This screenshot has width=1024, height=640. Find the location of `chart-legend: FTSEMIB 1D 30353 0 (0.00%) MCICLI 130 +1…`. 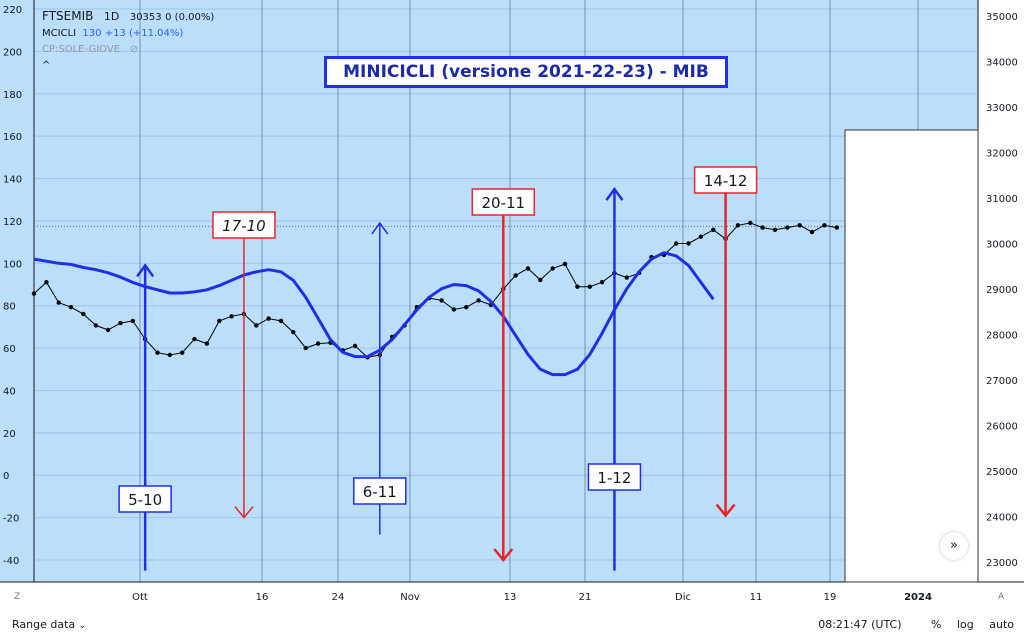

chart-legend: FTSEMIB 1D 30353 0 (0.00%) MCICLI 130 +1… is located at coordinates (128, 41).